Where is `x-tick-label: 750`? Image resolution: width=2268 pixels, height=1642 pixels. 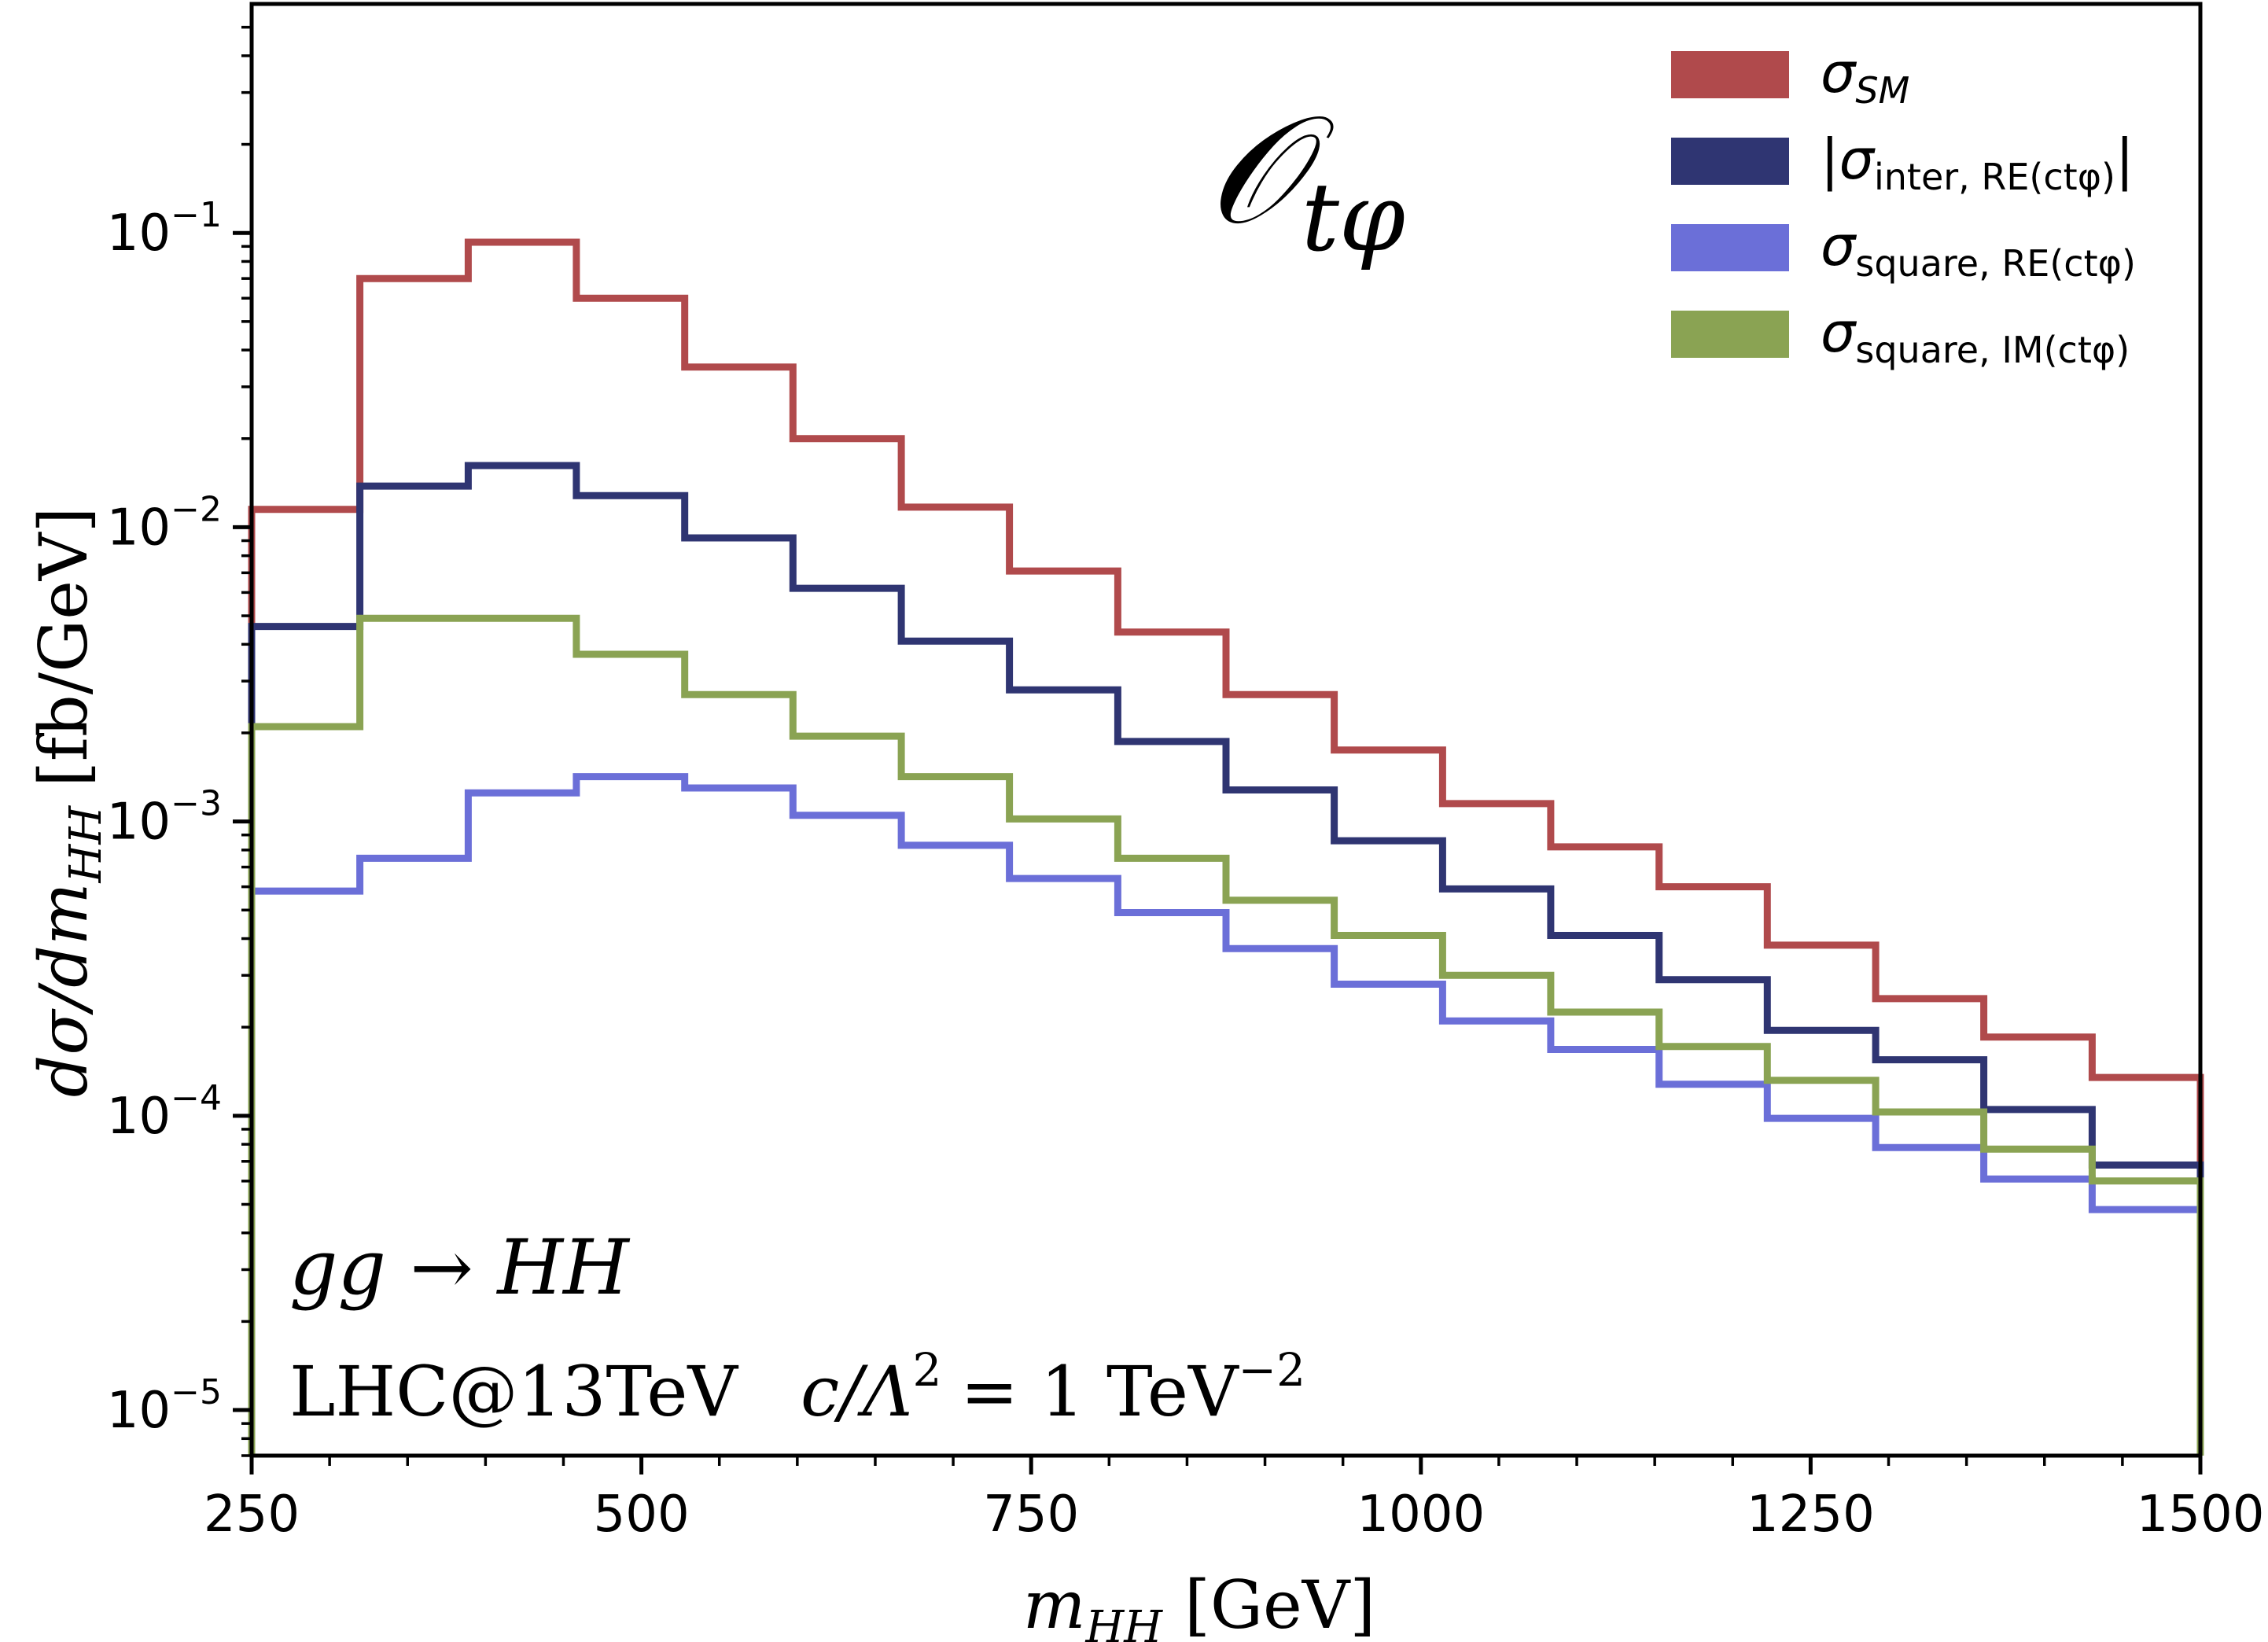
x-tick-label: 750 is located at coordinates (1031, 1515).